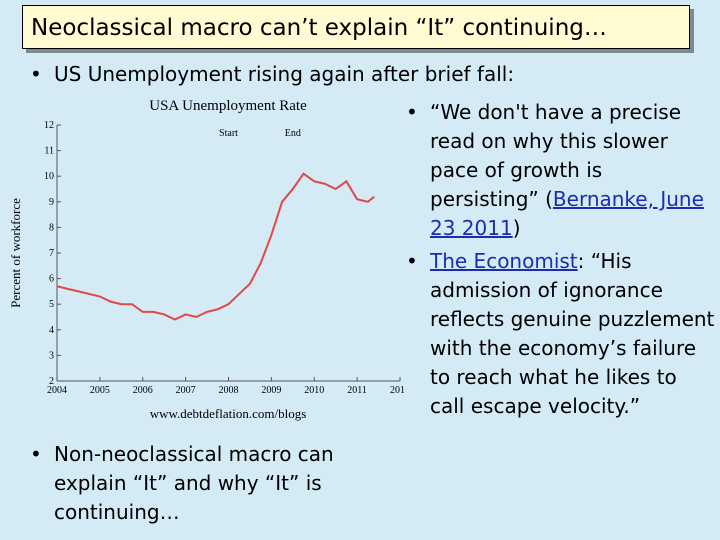  I want to click on y-tick-label: 6, so click(51, 279).